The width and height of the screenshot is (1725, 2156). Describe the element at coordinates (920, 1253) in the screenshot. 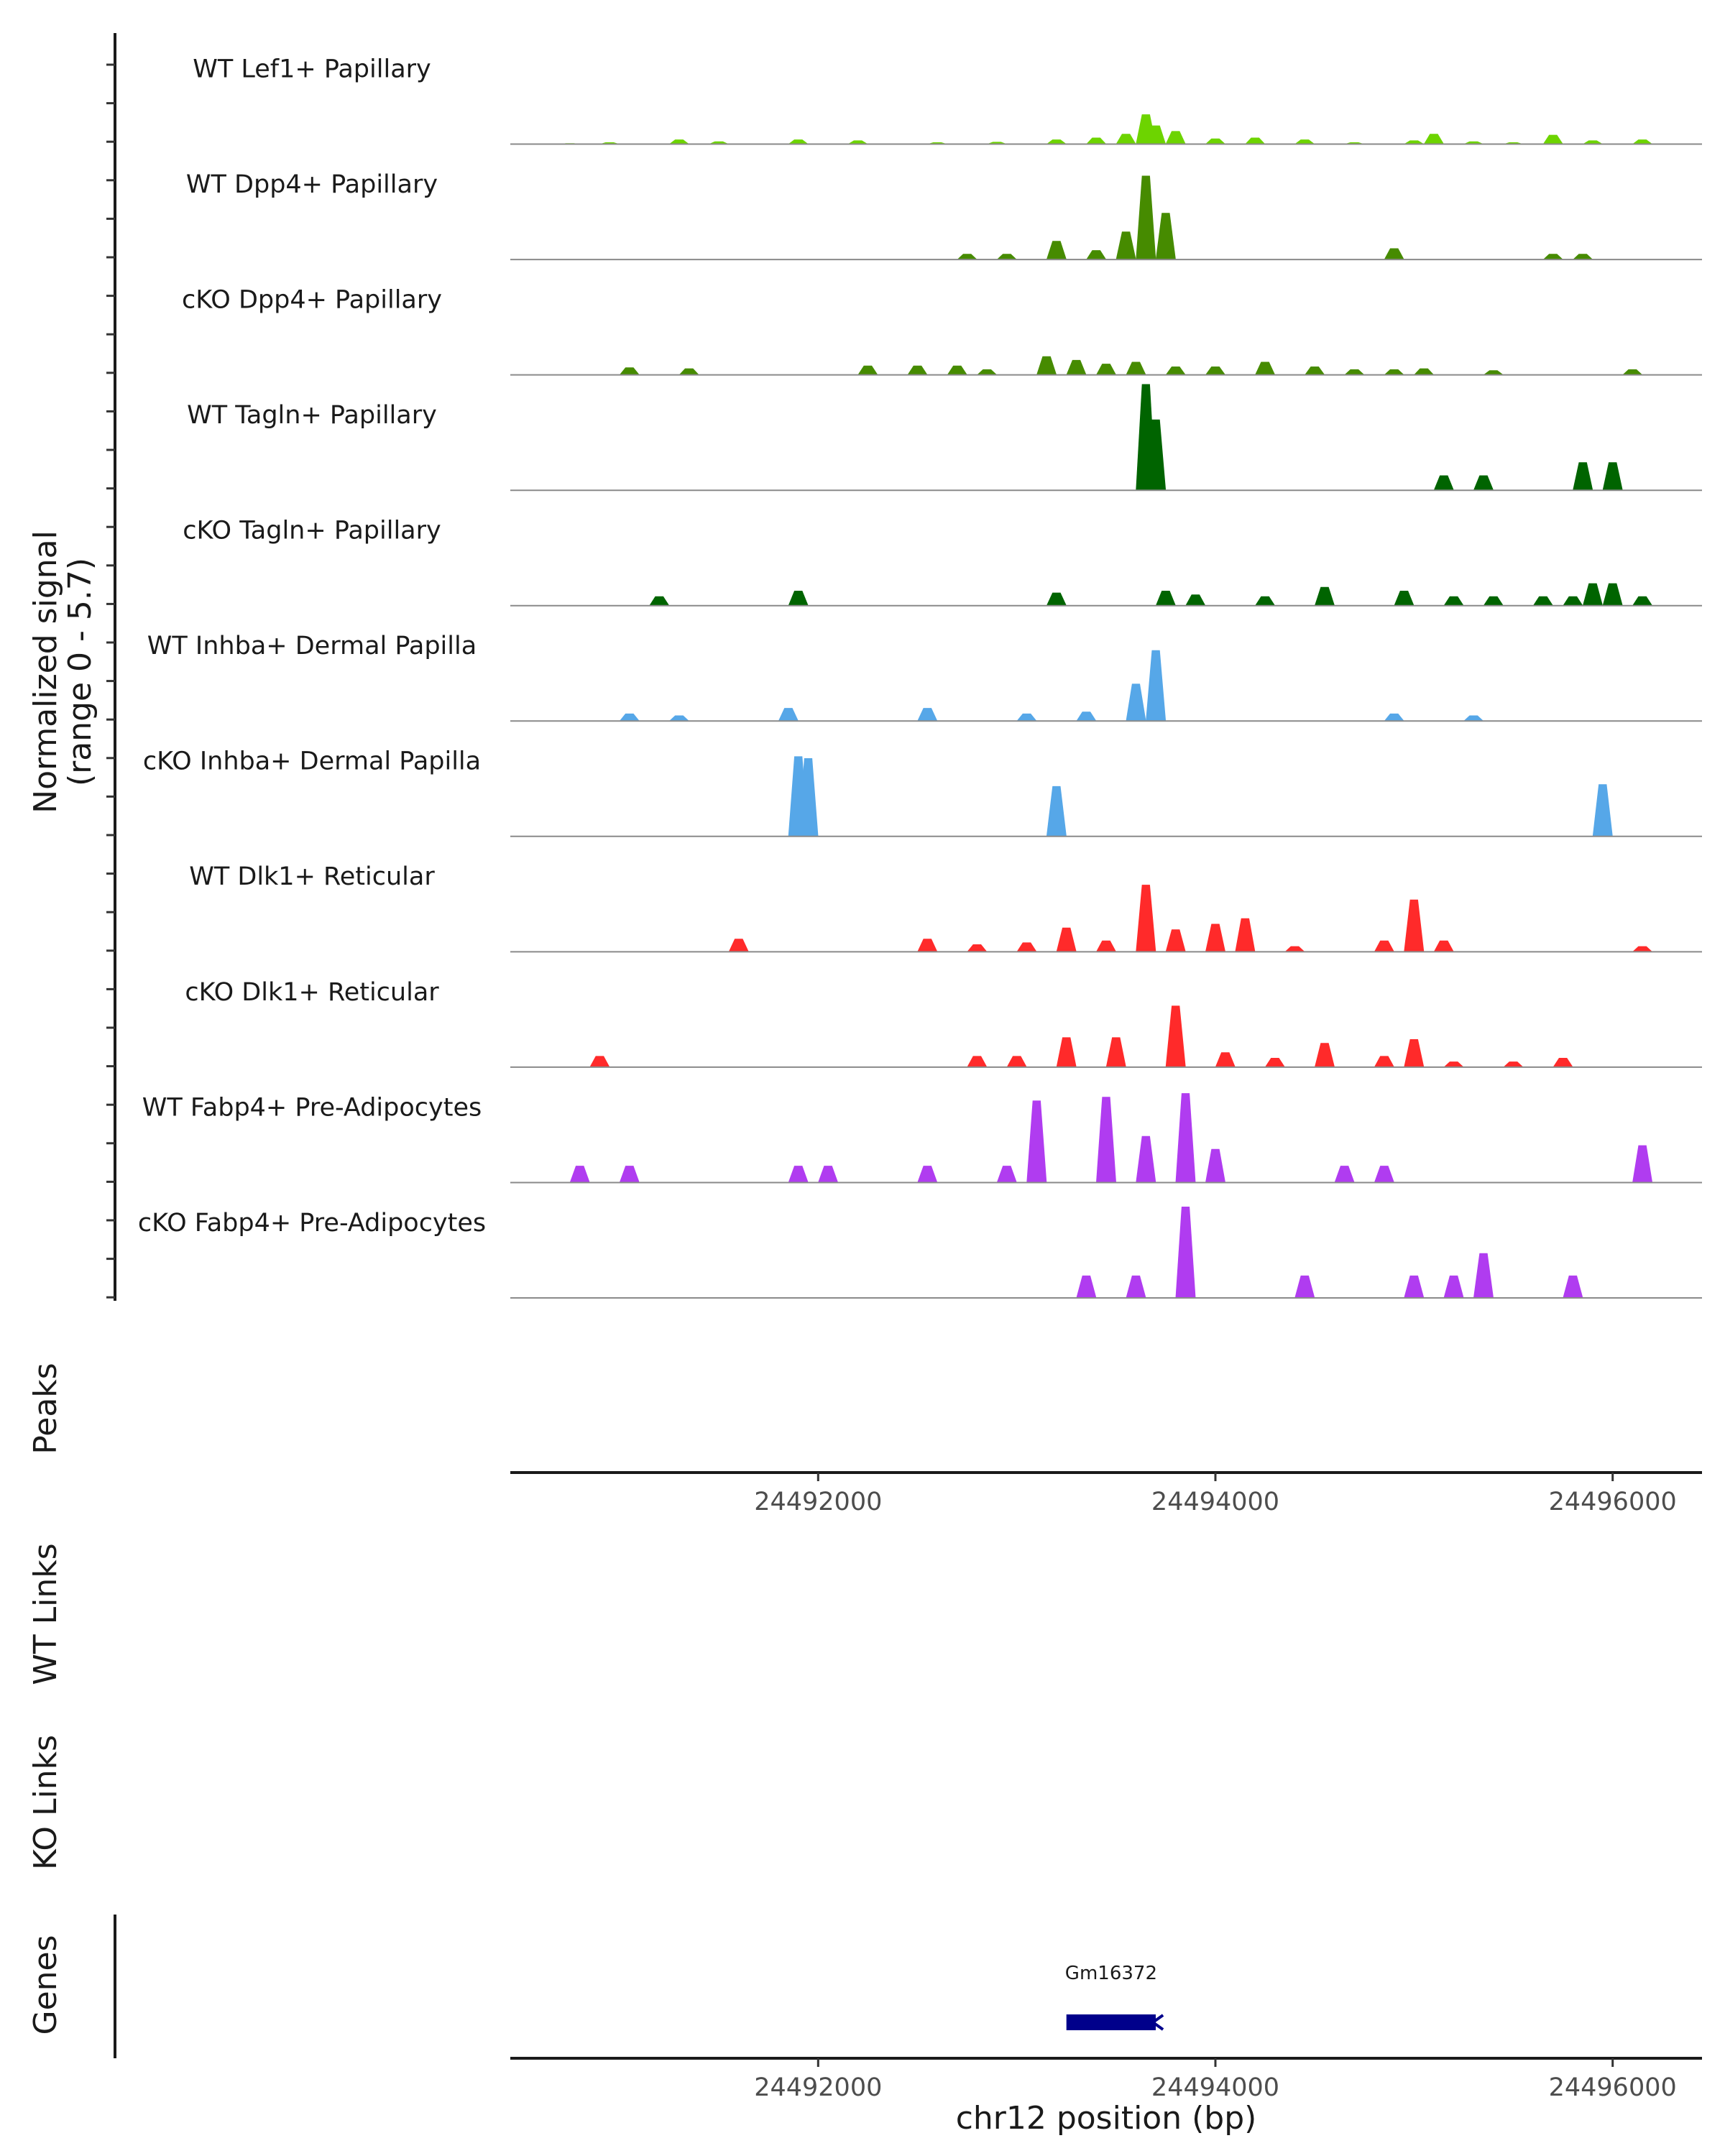

I see `track-cko-fabp4-pre-adipocytes: cKO Fabp4+ Pre-Adipocytes` at that location.